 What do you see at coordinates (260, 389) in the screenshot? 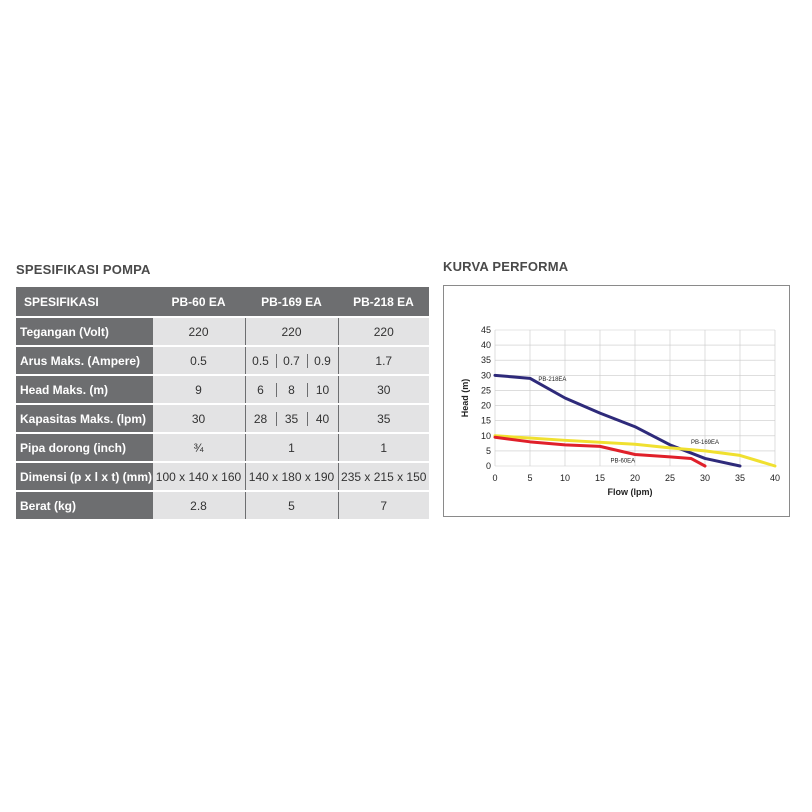
I see `pb169-value: 6` at bounding box center [260, 389].